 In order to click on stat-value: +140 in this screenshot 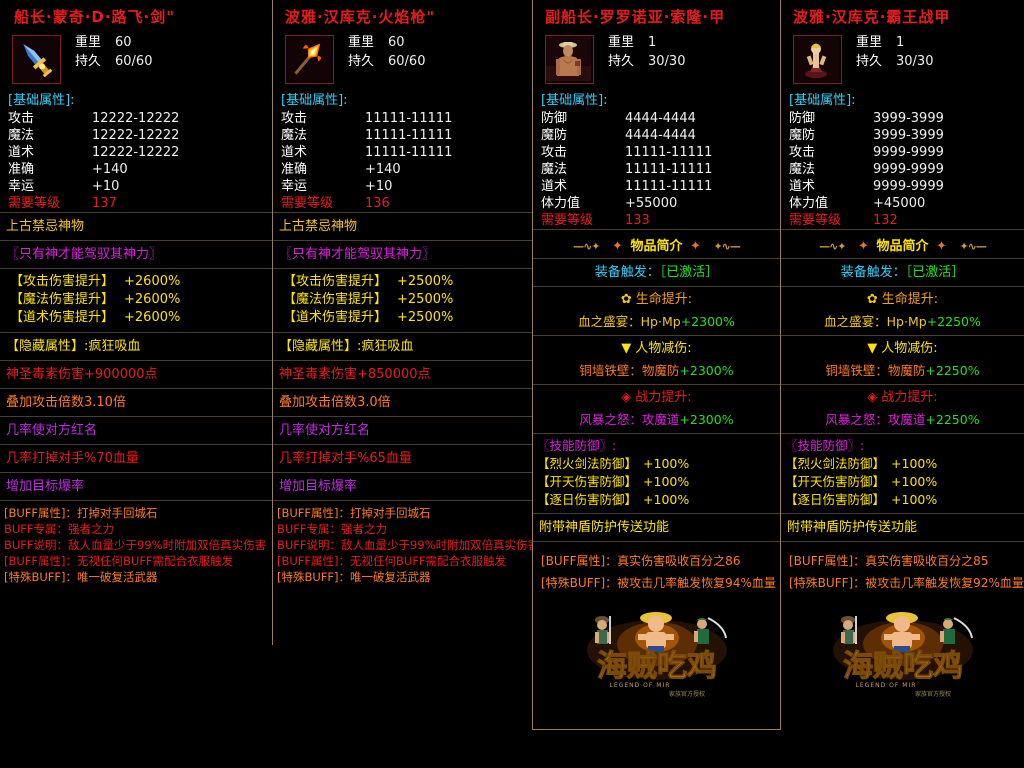, I will do `click(383, 169)`.